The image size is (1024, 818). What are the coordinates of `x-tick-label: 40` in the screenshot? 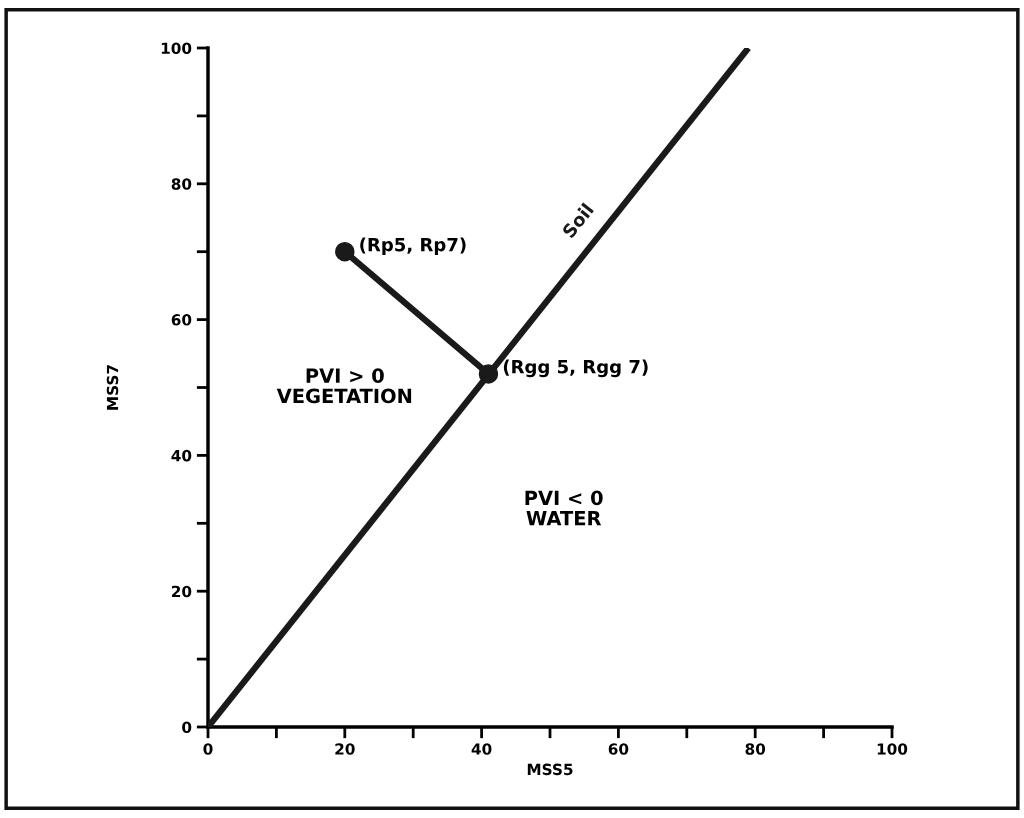 It's located at (481, 749).